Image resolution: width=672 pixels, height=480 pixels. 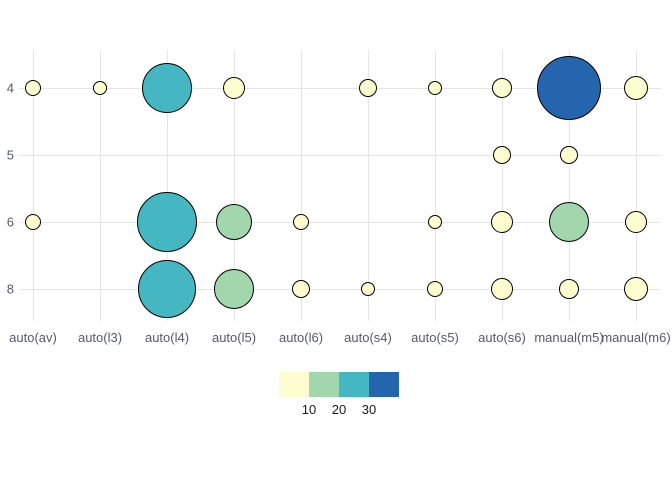 I want to click on x-tick-label: auto(l3), so click(x=100, y=337).